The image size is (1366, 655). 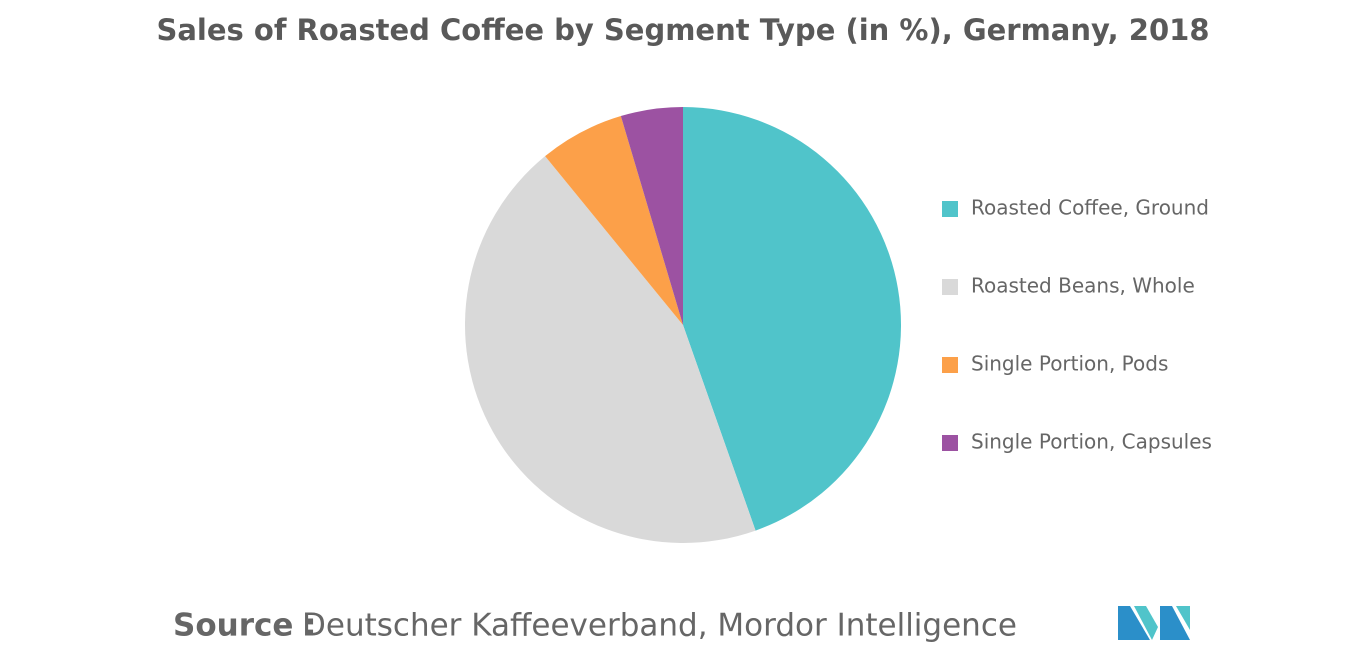 What do you see at coordinates (1090, 208) in the screenshot?
I see `legend-label: Roasted Coffee, Ground` at bounding box center [1090, 208].